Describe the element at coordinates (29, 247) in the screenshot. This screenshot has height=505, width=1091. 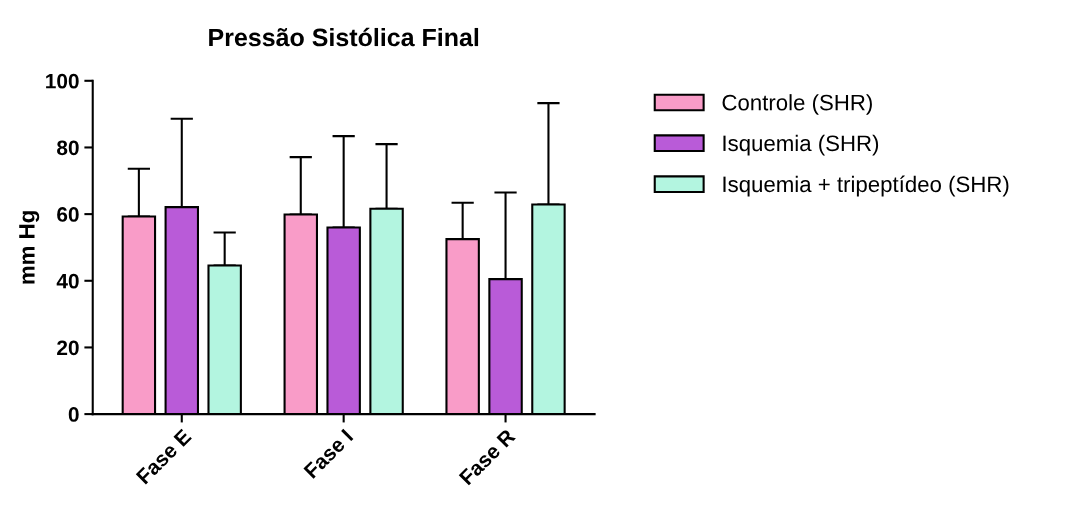
I see `y-axis-title: mm Hg` at that location.